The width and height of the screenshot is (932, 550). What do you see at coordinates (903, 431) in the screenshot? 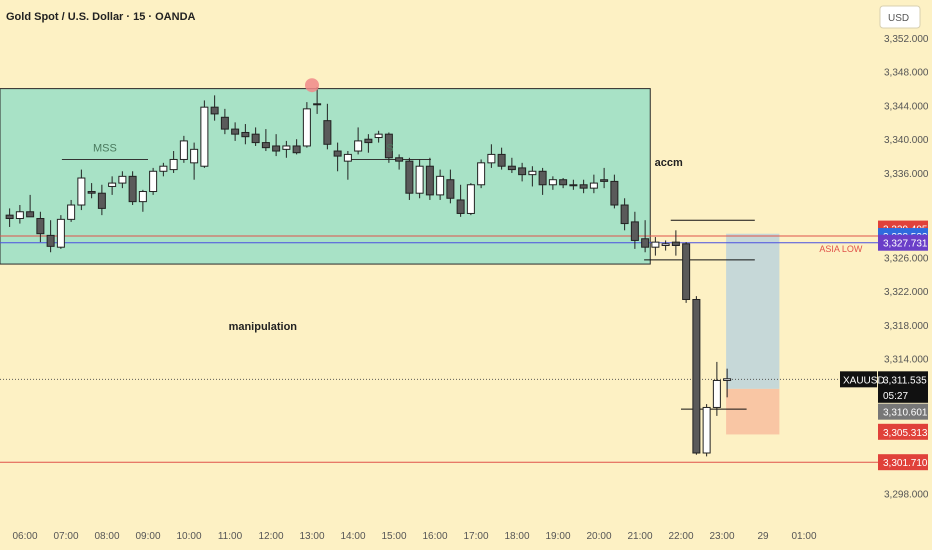
I see `price-tag: 3,305.313` at bounding box center [903, 431].